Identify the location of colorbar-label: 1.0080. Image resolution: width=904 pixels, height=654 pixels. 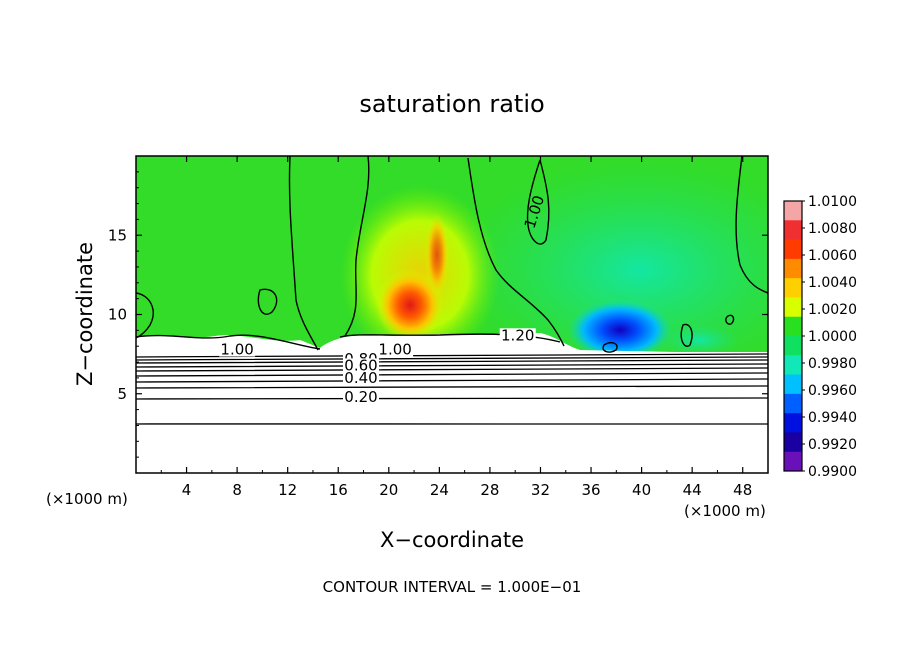
(832, 229).